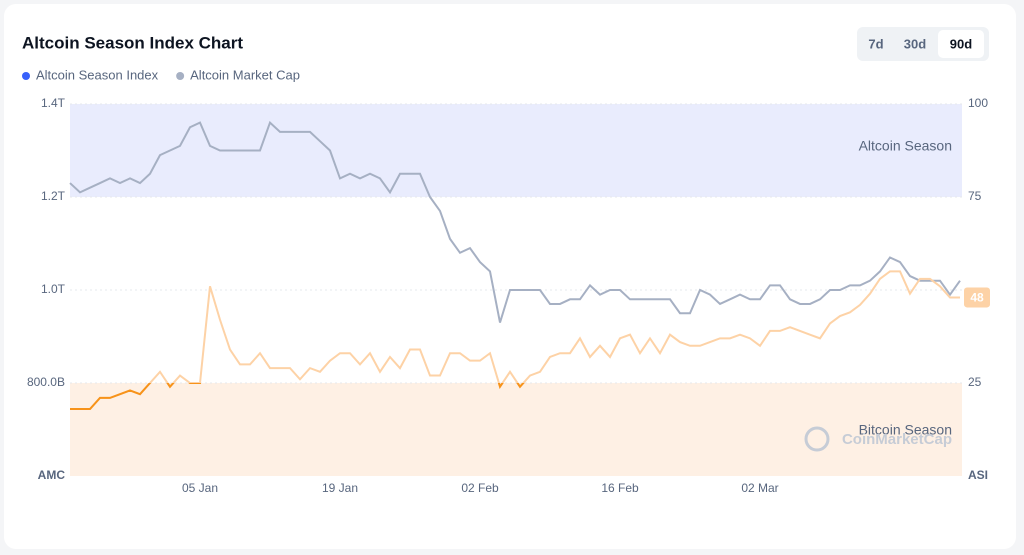  I want to click on y-axis-label: AMC, so click(52, 475).